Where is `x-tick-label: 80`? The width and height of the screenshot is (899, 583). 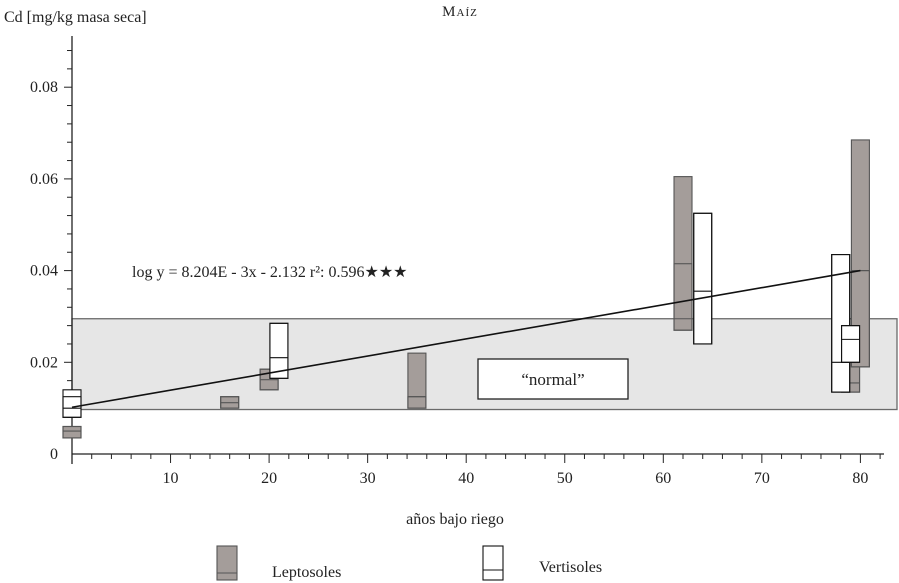 x-tick-label: 80 is located at coordinates (860, 478).